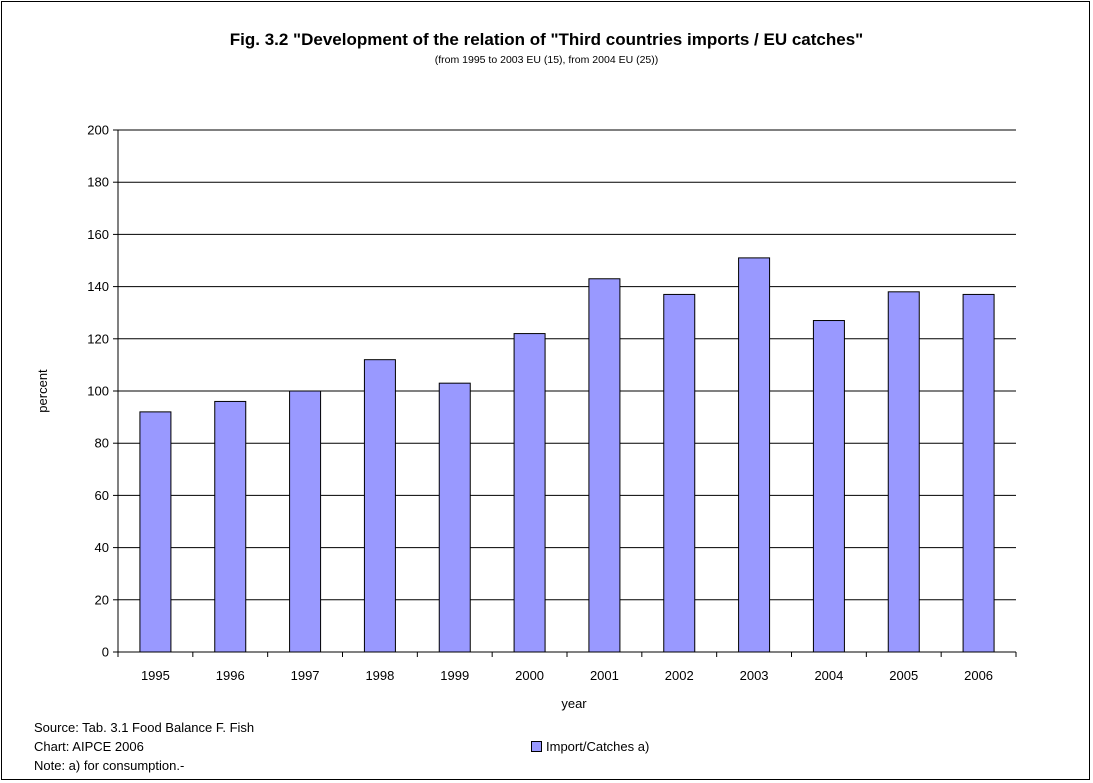  Describe the element at coordinates (230, 675) in the screenshot. I see `x-tick-label: 1996` at that location.